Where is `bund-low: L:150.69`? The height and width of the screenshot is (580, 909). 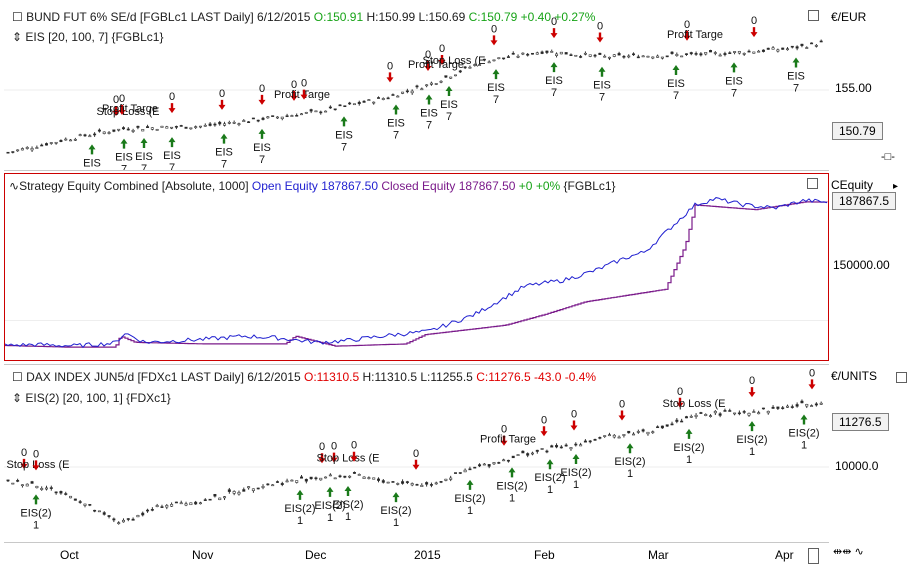
bund-low: L:150.69 is located at coordinates (442, 17).